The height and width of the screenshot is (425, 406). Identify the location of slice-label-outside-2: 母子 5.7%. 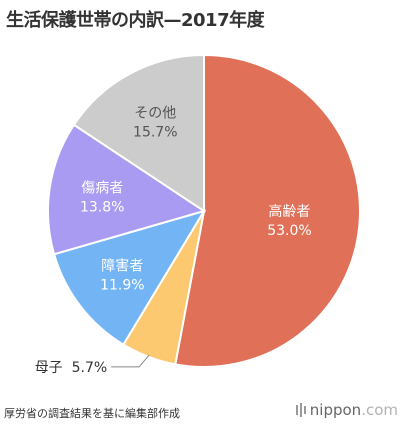
(71, 368).